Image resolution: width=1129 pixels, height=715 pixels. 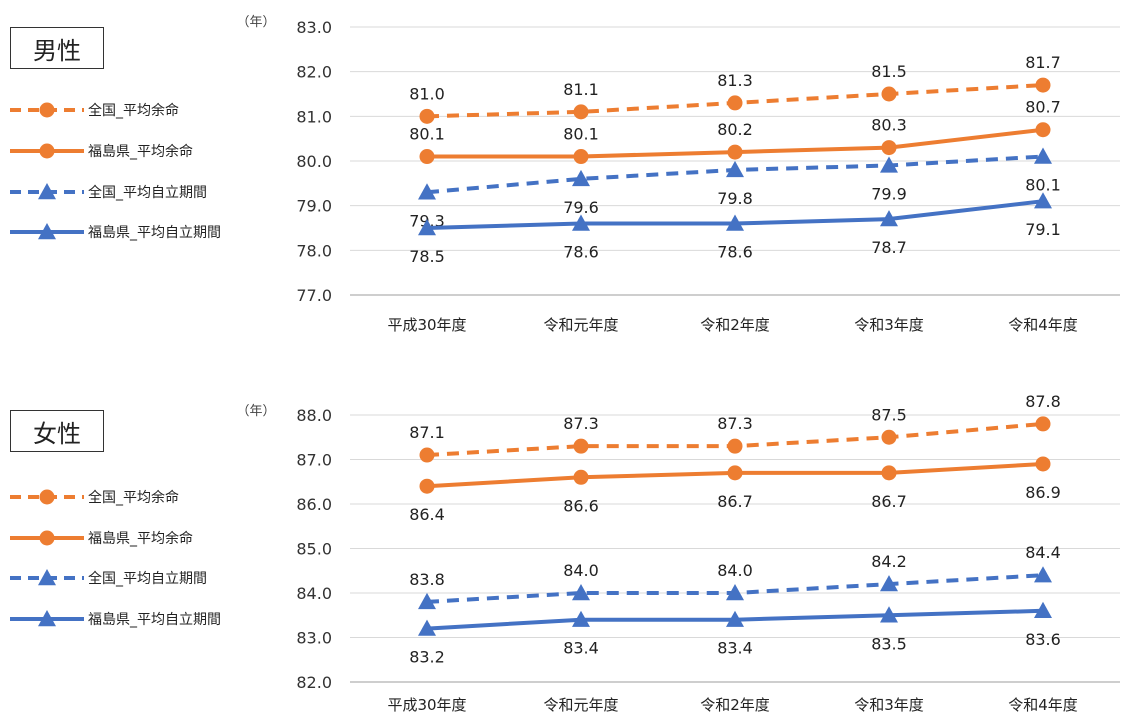 I want to click on data-label: 78.7, so click(x=889, y=247).